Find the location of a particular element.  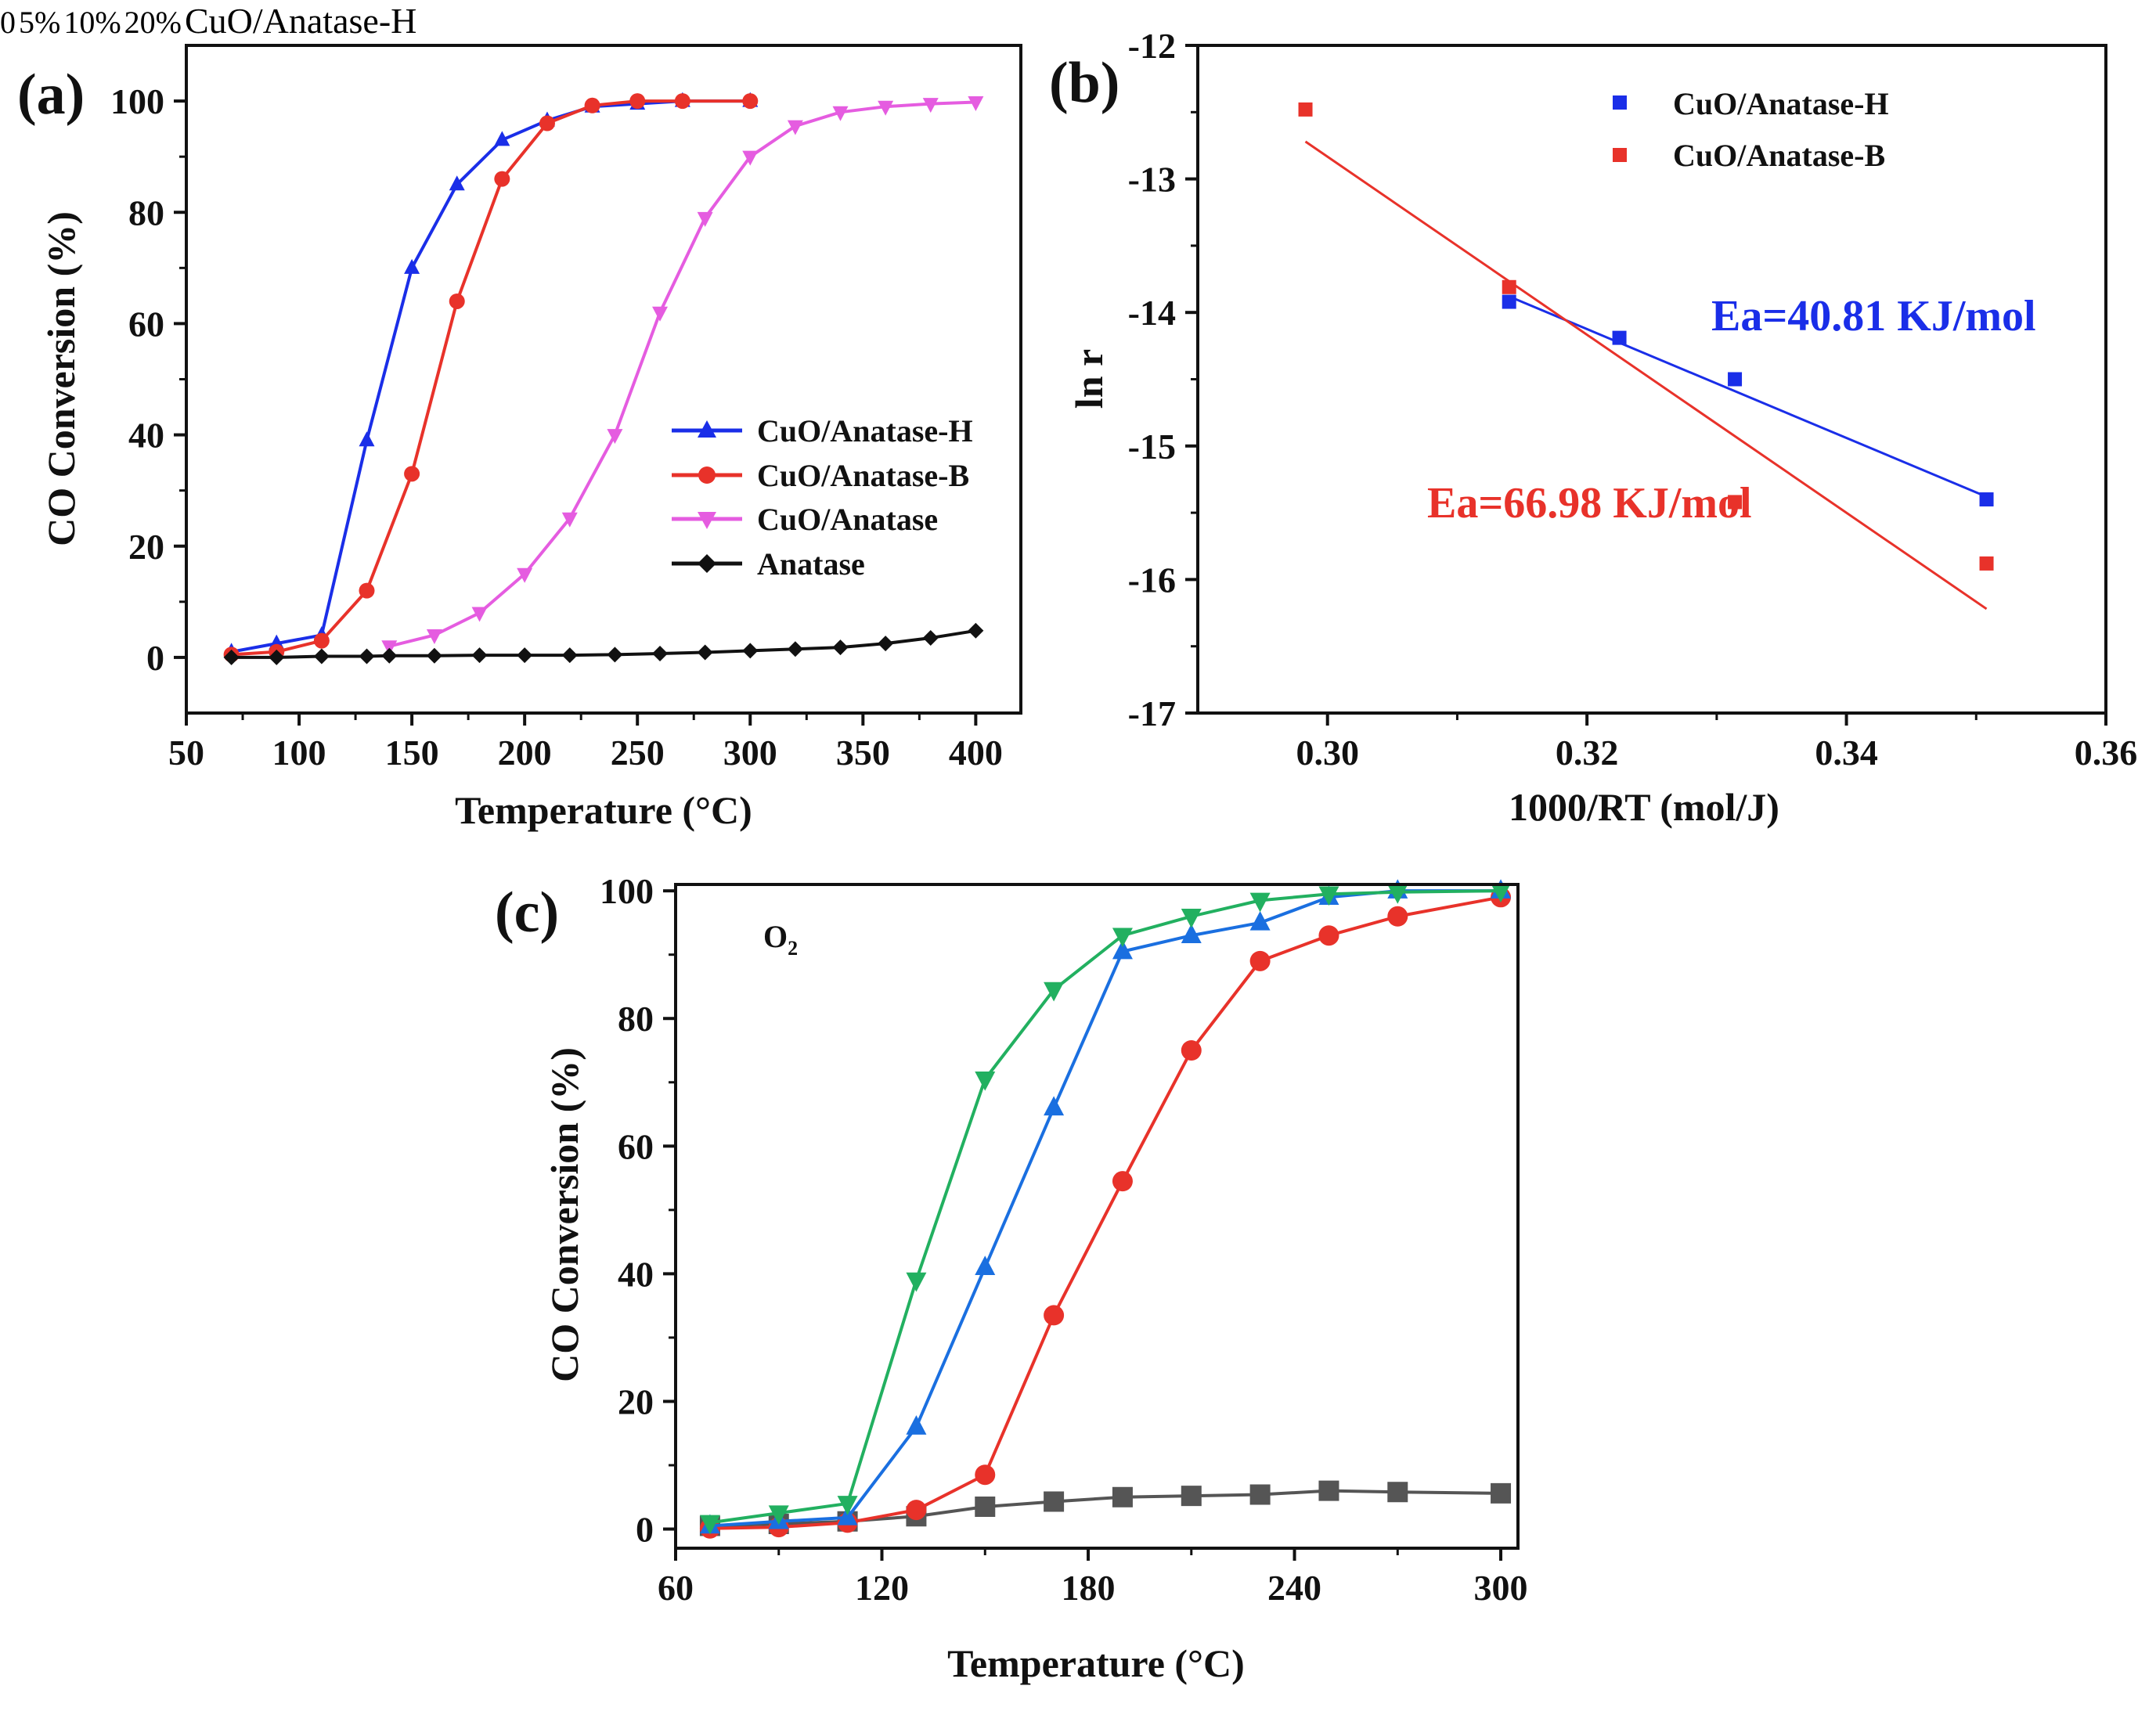

legend-entry-cuo-anatase-b: CuO/Anatase-B is located at coordinates (820, 475).